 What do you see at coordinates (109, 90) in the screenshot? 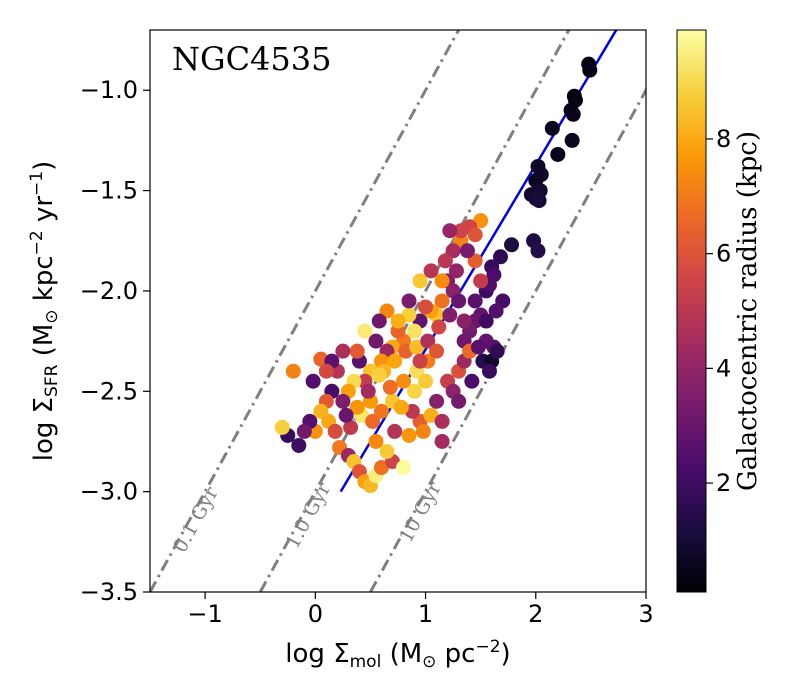
I see `y-tick-label: −1.0` at bounding box center [109, 90].